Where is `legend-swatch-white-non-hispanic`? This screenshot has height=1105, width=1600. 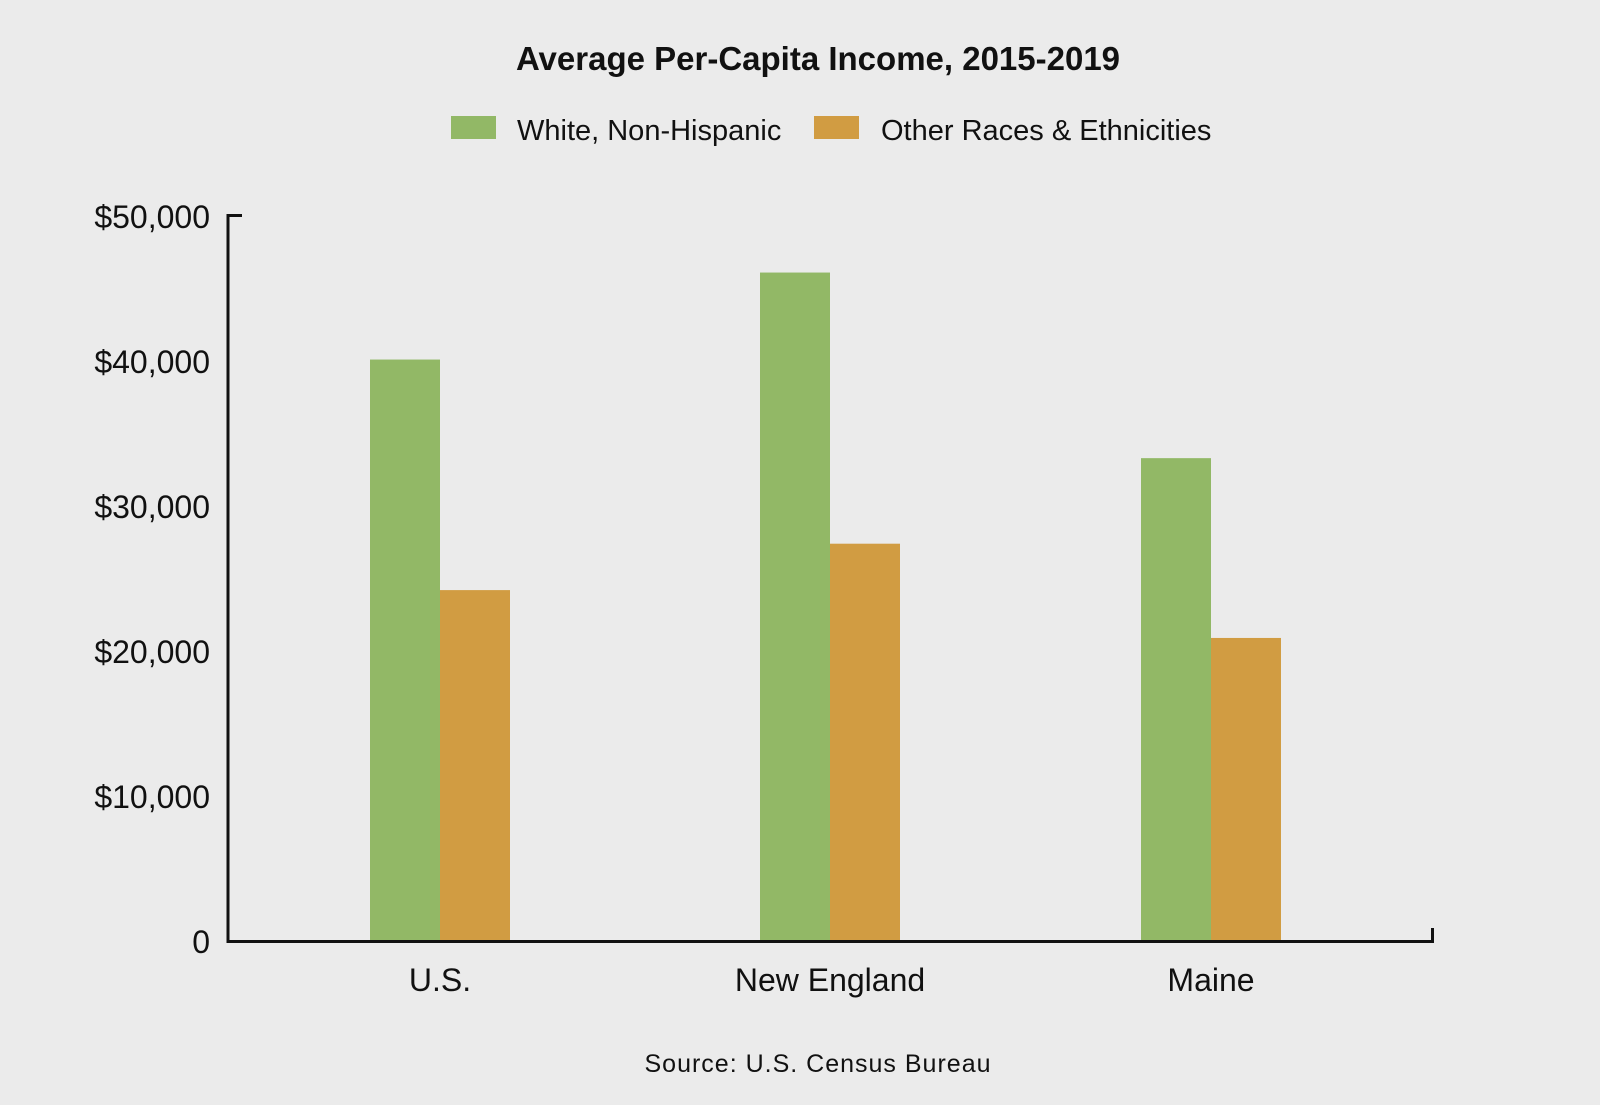 legend-swatch-white-non-hispanic is located at coordinates (473, 127).